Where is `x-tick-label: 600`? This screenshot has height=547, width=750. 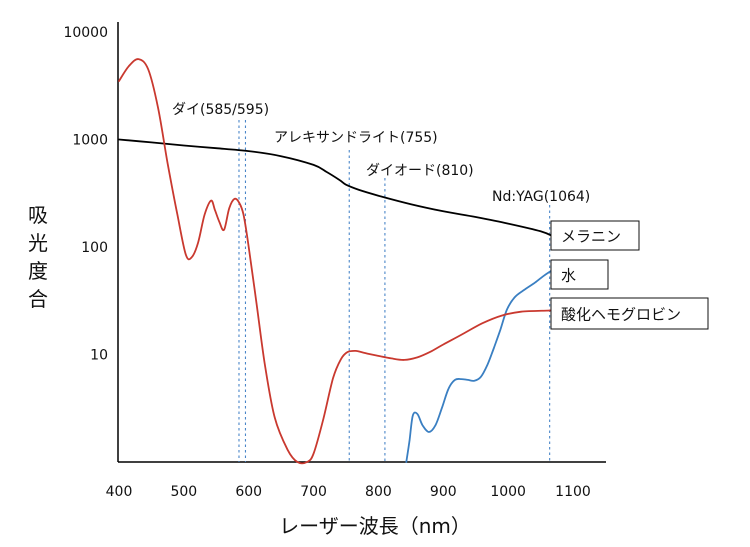
x-tick-label: 600 is located at coordinates (248, 492).